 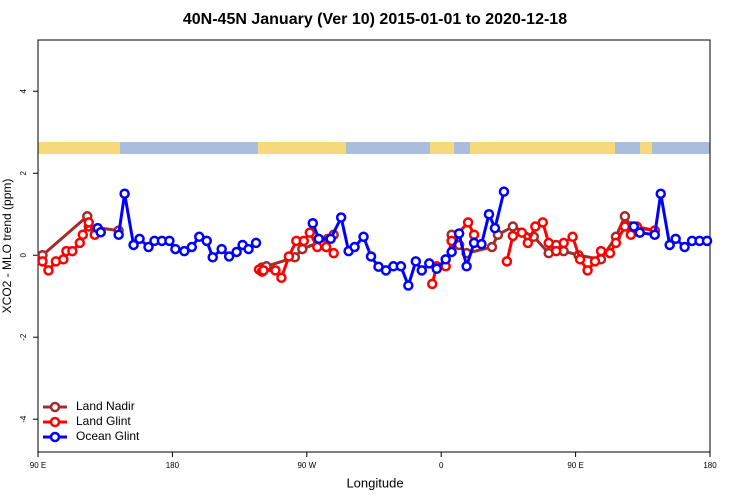 I want to click on y-axis-label: XCO2 - MLO trend (ppm), so click(x=7, y=246).